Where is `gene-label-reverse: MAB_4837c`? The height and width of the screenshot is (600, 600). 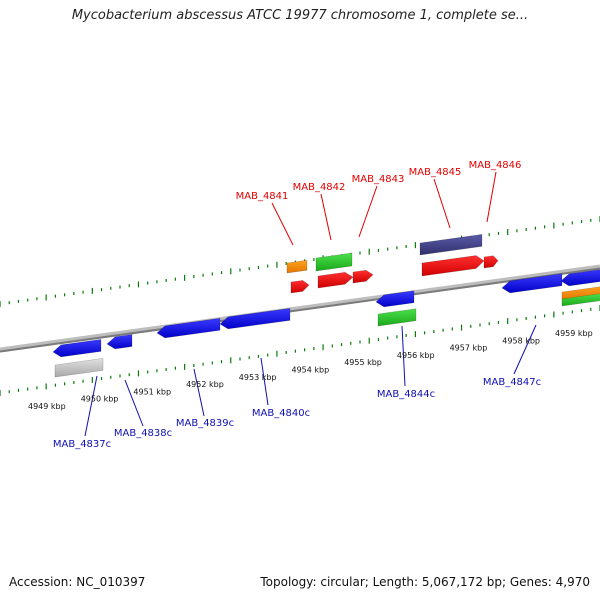 gene-label-reverse: MAB_4837c is located at coordinates (82, 444).